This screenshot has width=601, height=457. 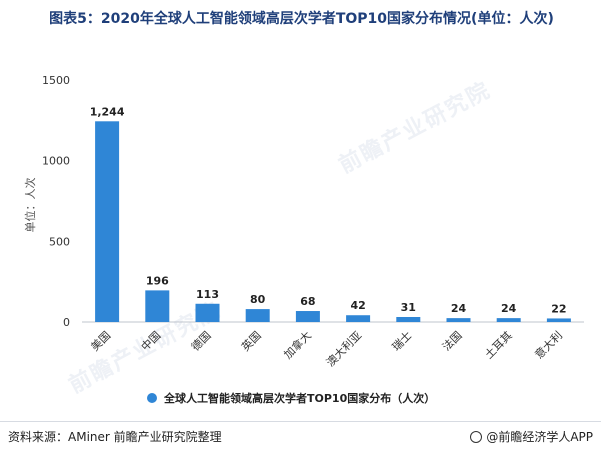 I want to click on y-tick-label: 0, so click(x=66, y=322).